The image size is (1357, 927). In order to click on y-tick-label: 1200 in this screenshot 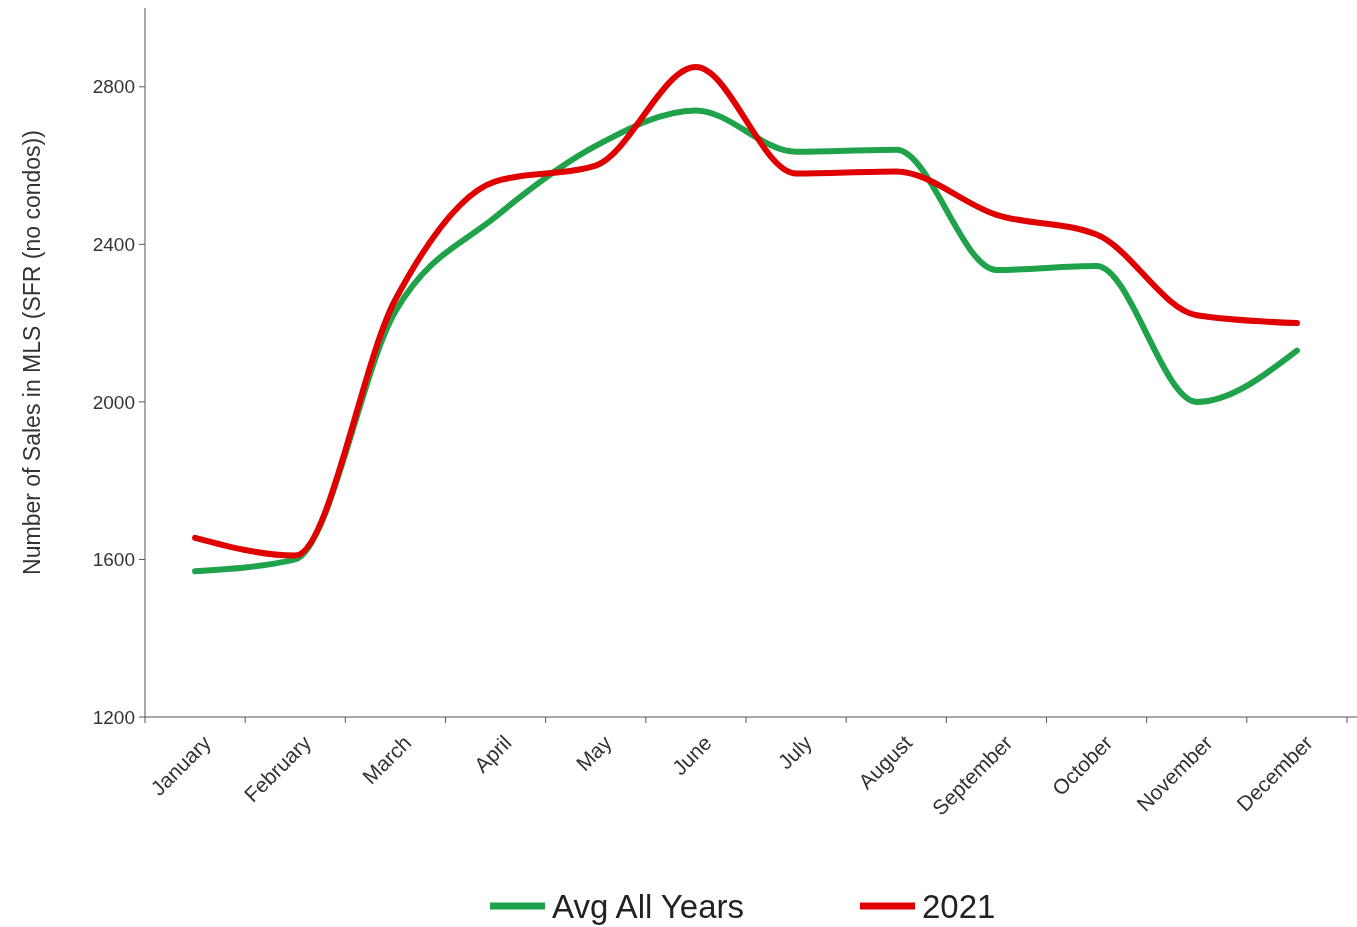, I will do `click(113, 717)`.